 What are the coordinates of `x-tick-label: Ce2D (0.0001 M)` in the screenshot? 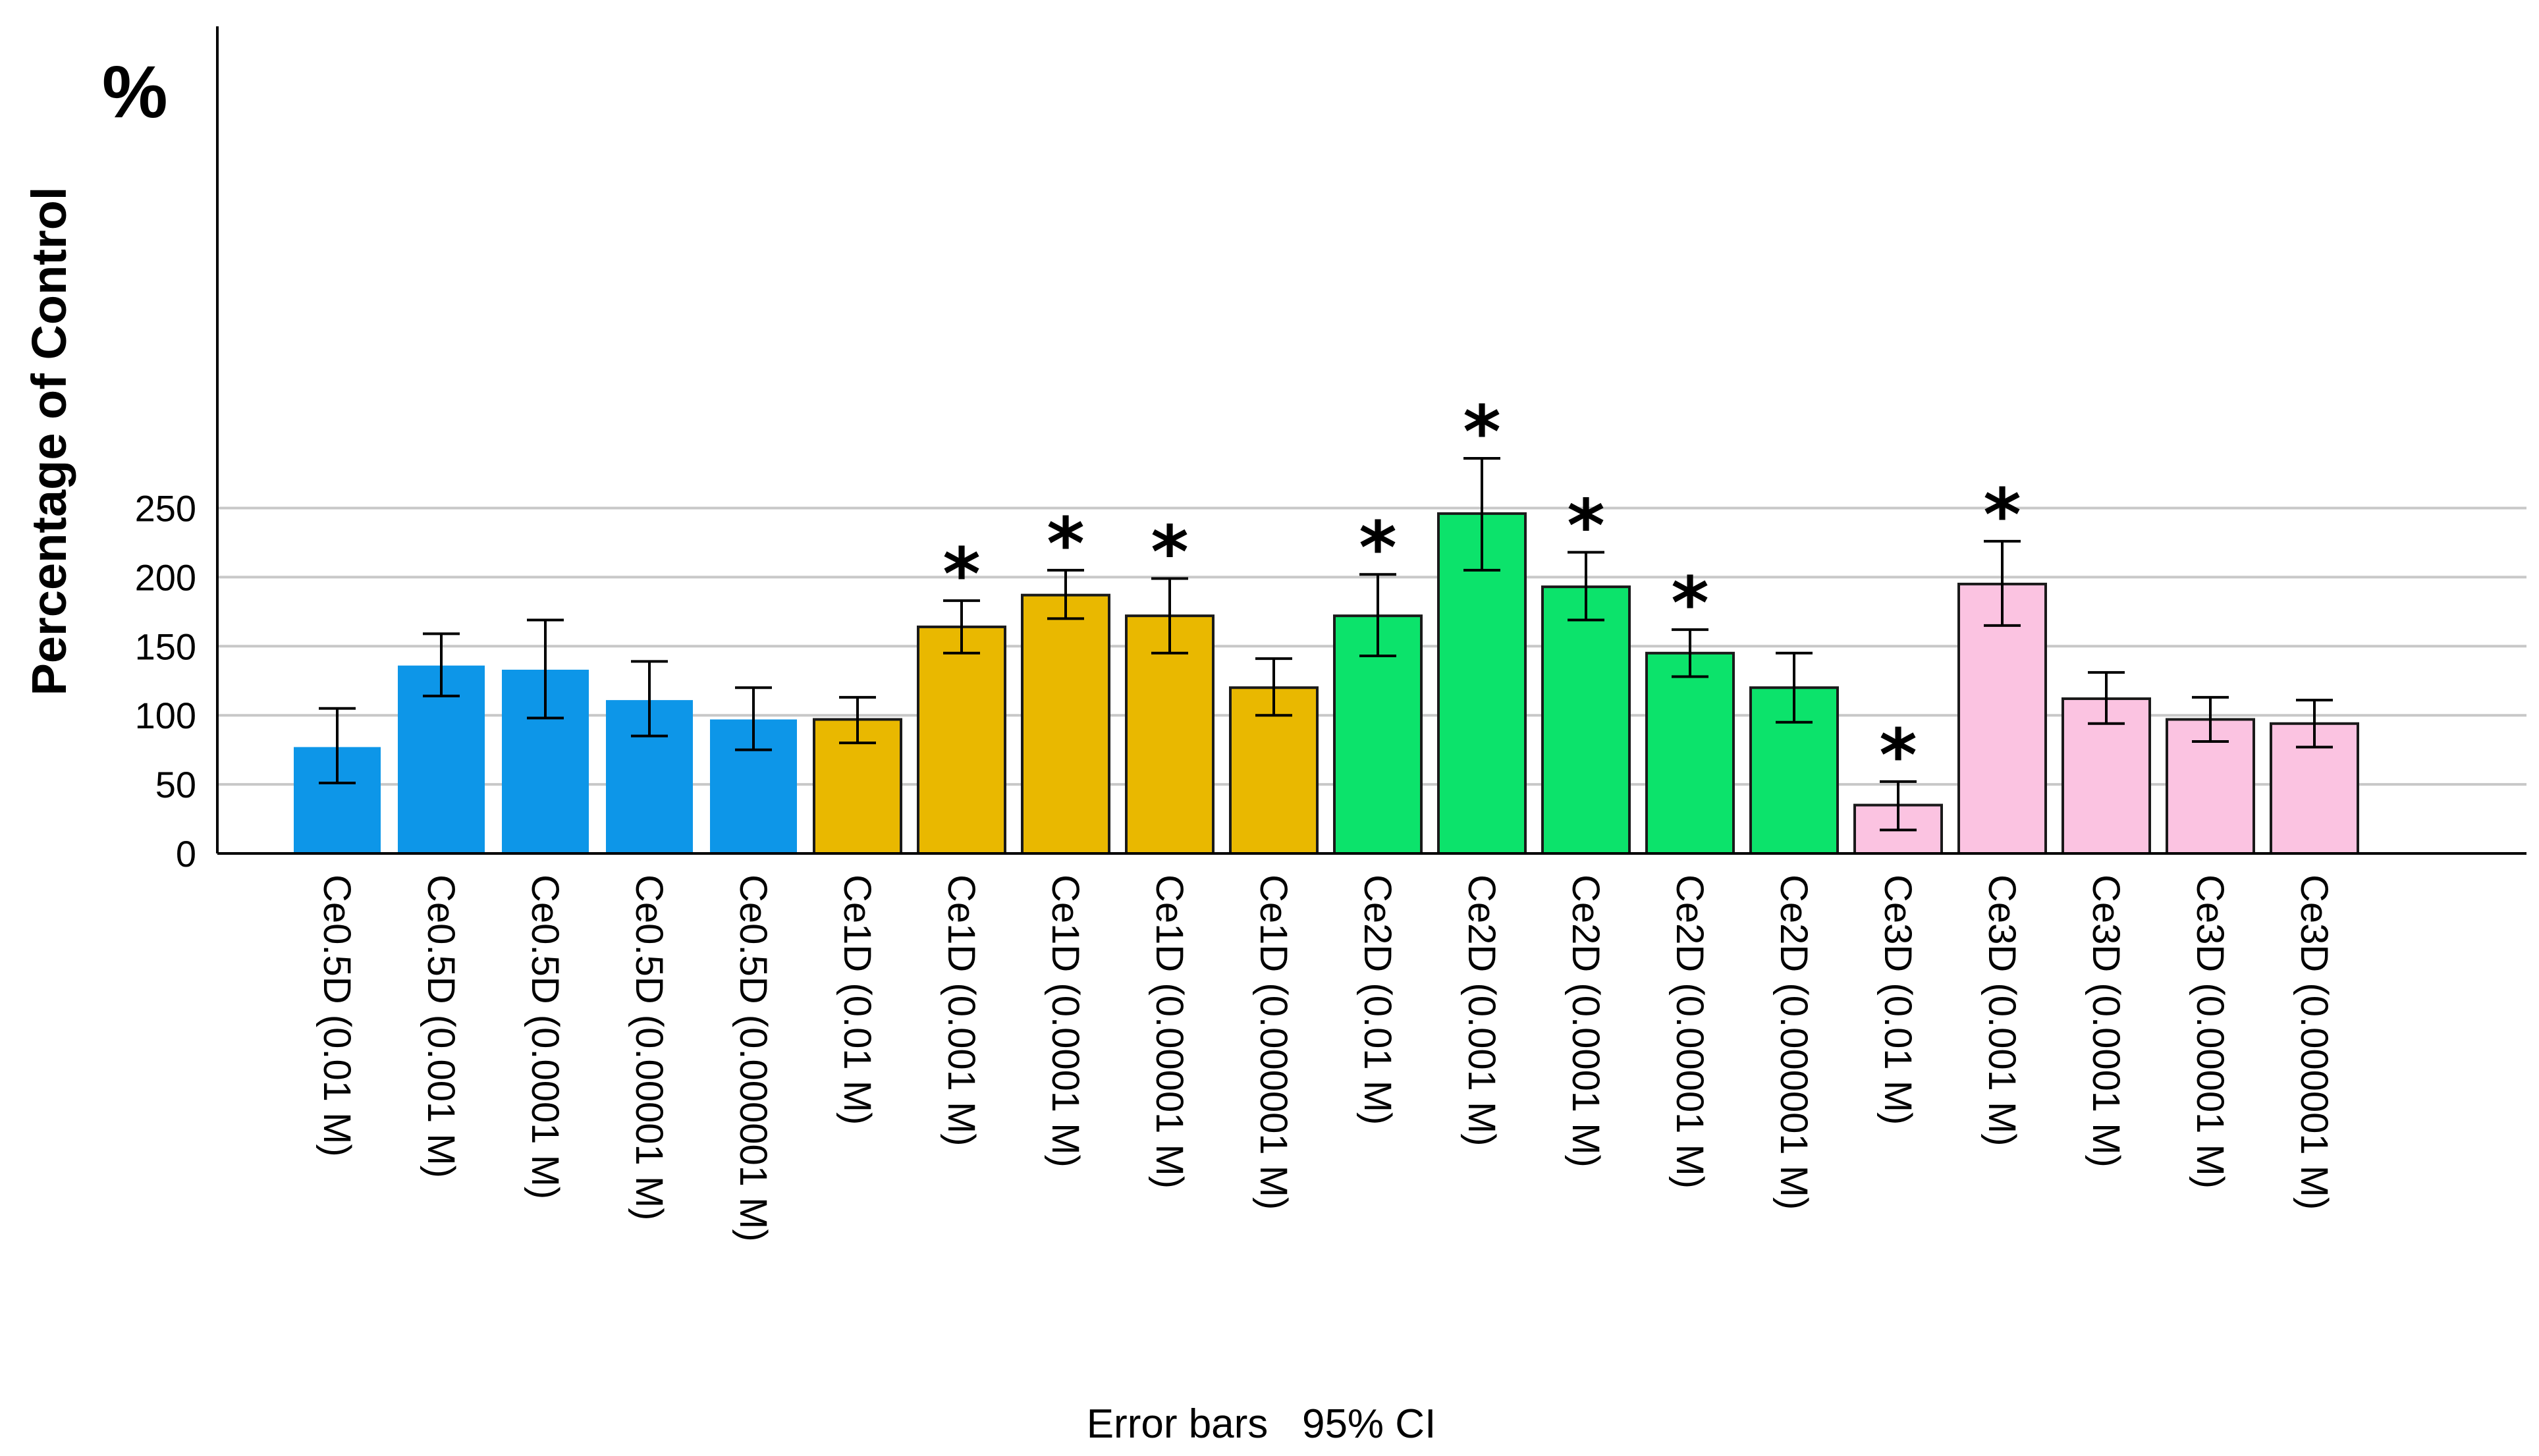 It's located at (1585, 1021).